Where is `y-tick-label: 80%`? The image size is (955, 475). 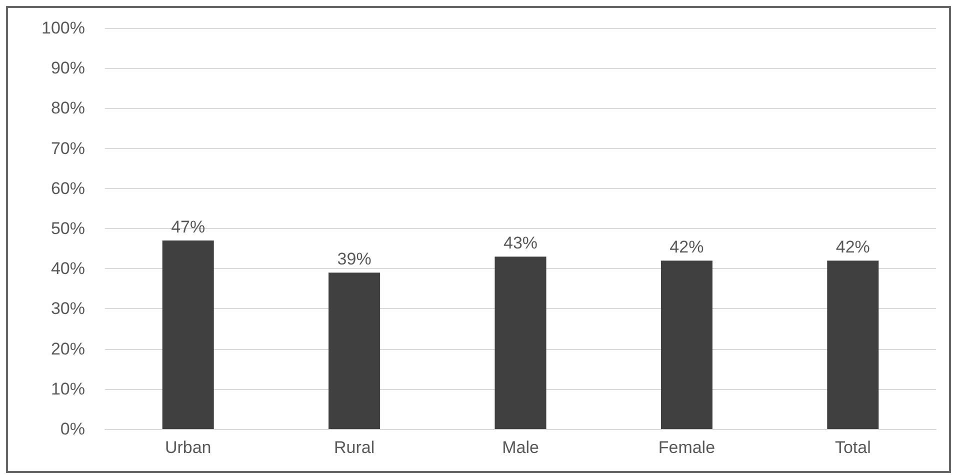 y-tick-label: 80% is located at coordinates (67, 108).